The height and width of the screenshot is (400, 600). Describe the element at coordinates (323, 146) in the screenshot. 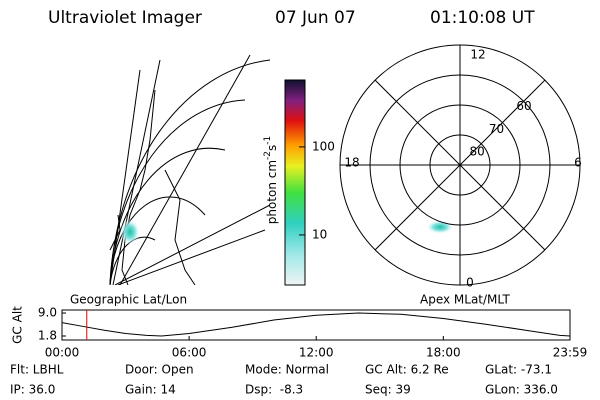

I see `colorbar-tick-label: 100` at that location.